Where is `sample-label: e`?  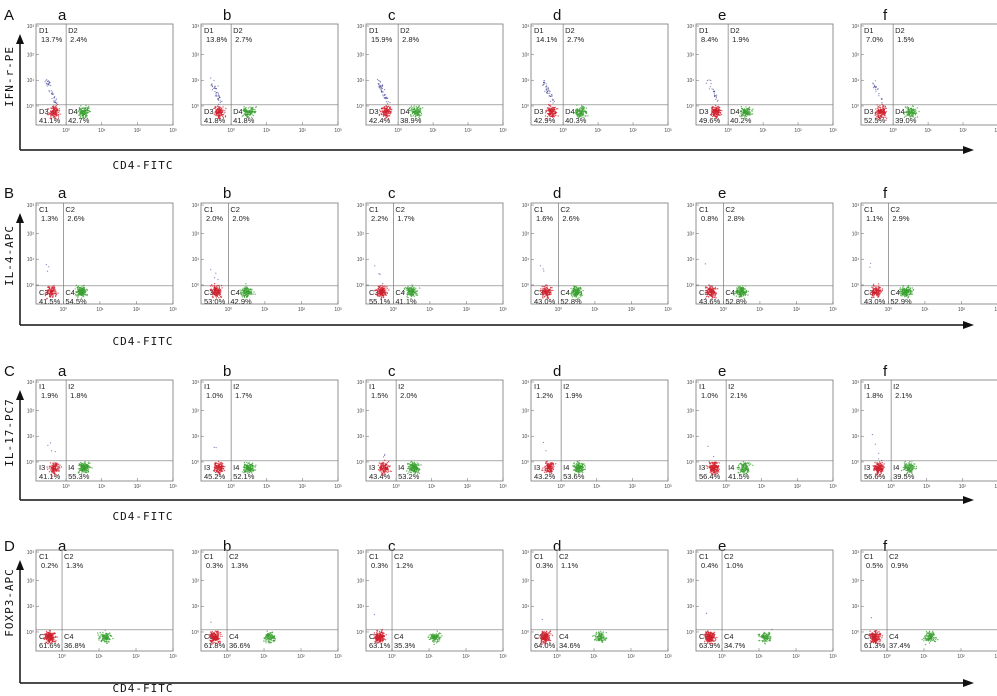
sample-label: e is located at coordinates (722, 15).